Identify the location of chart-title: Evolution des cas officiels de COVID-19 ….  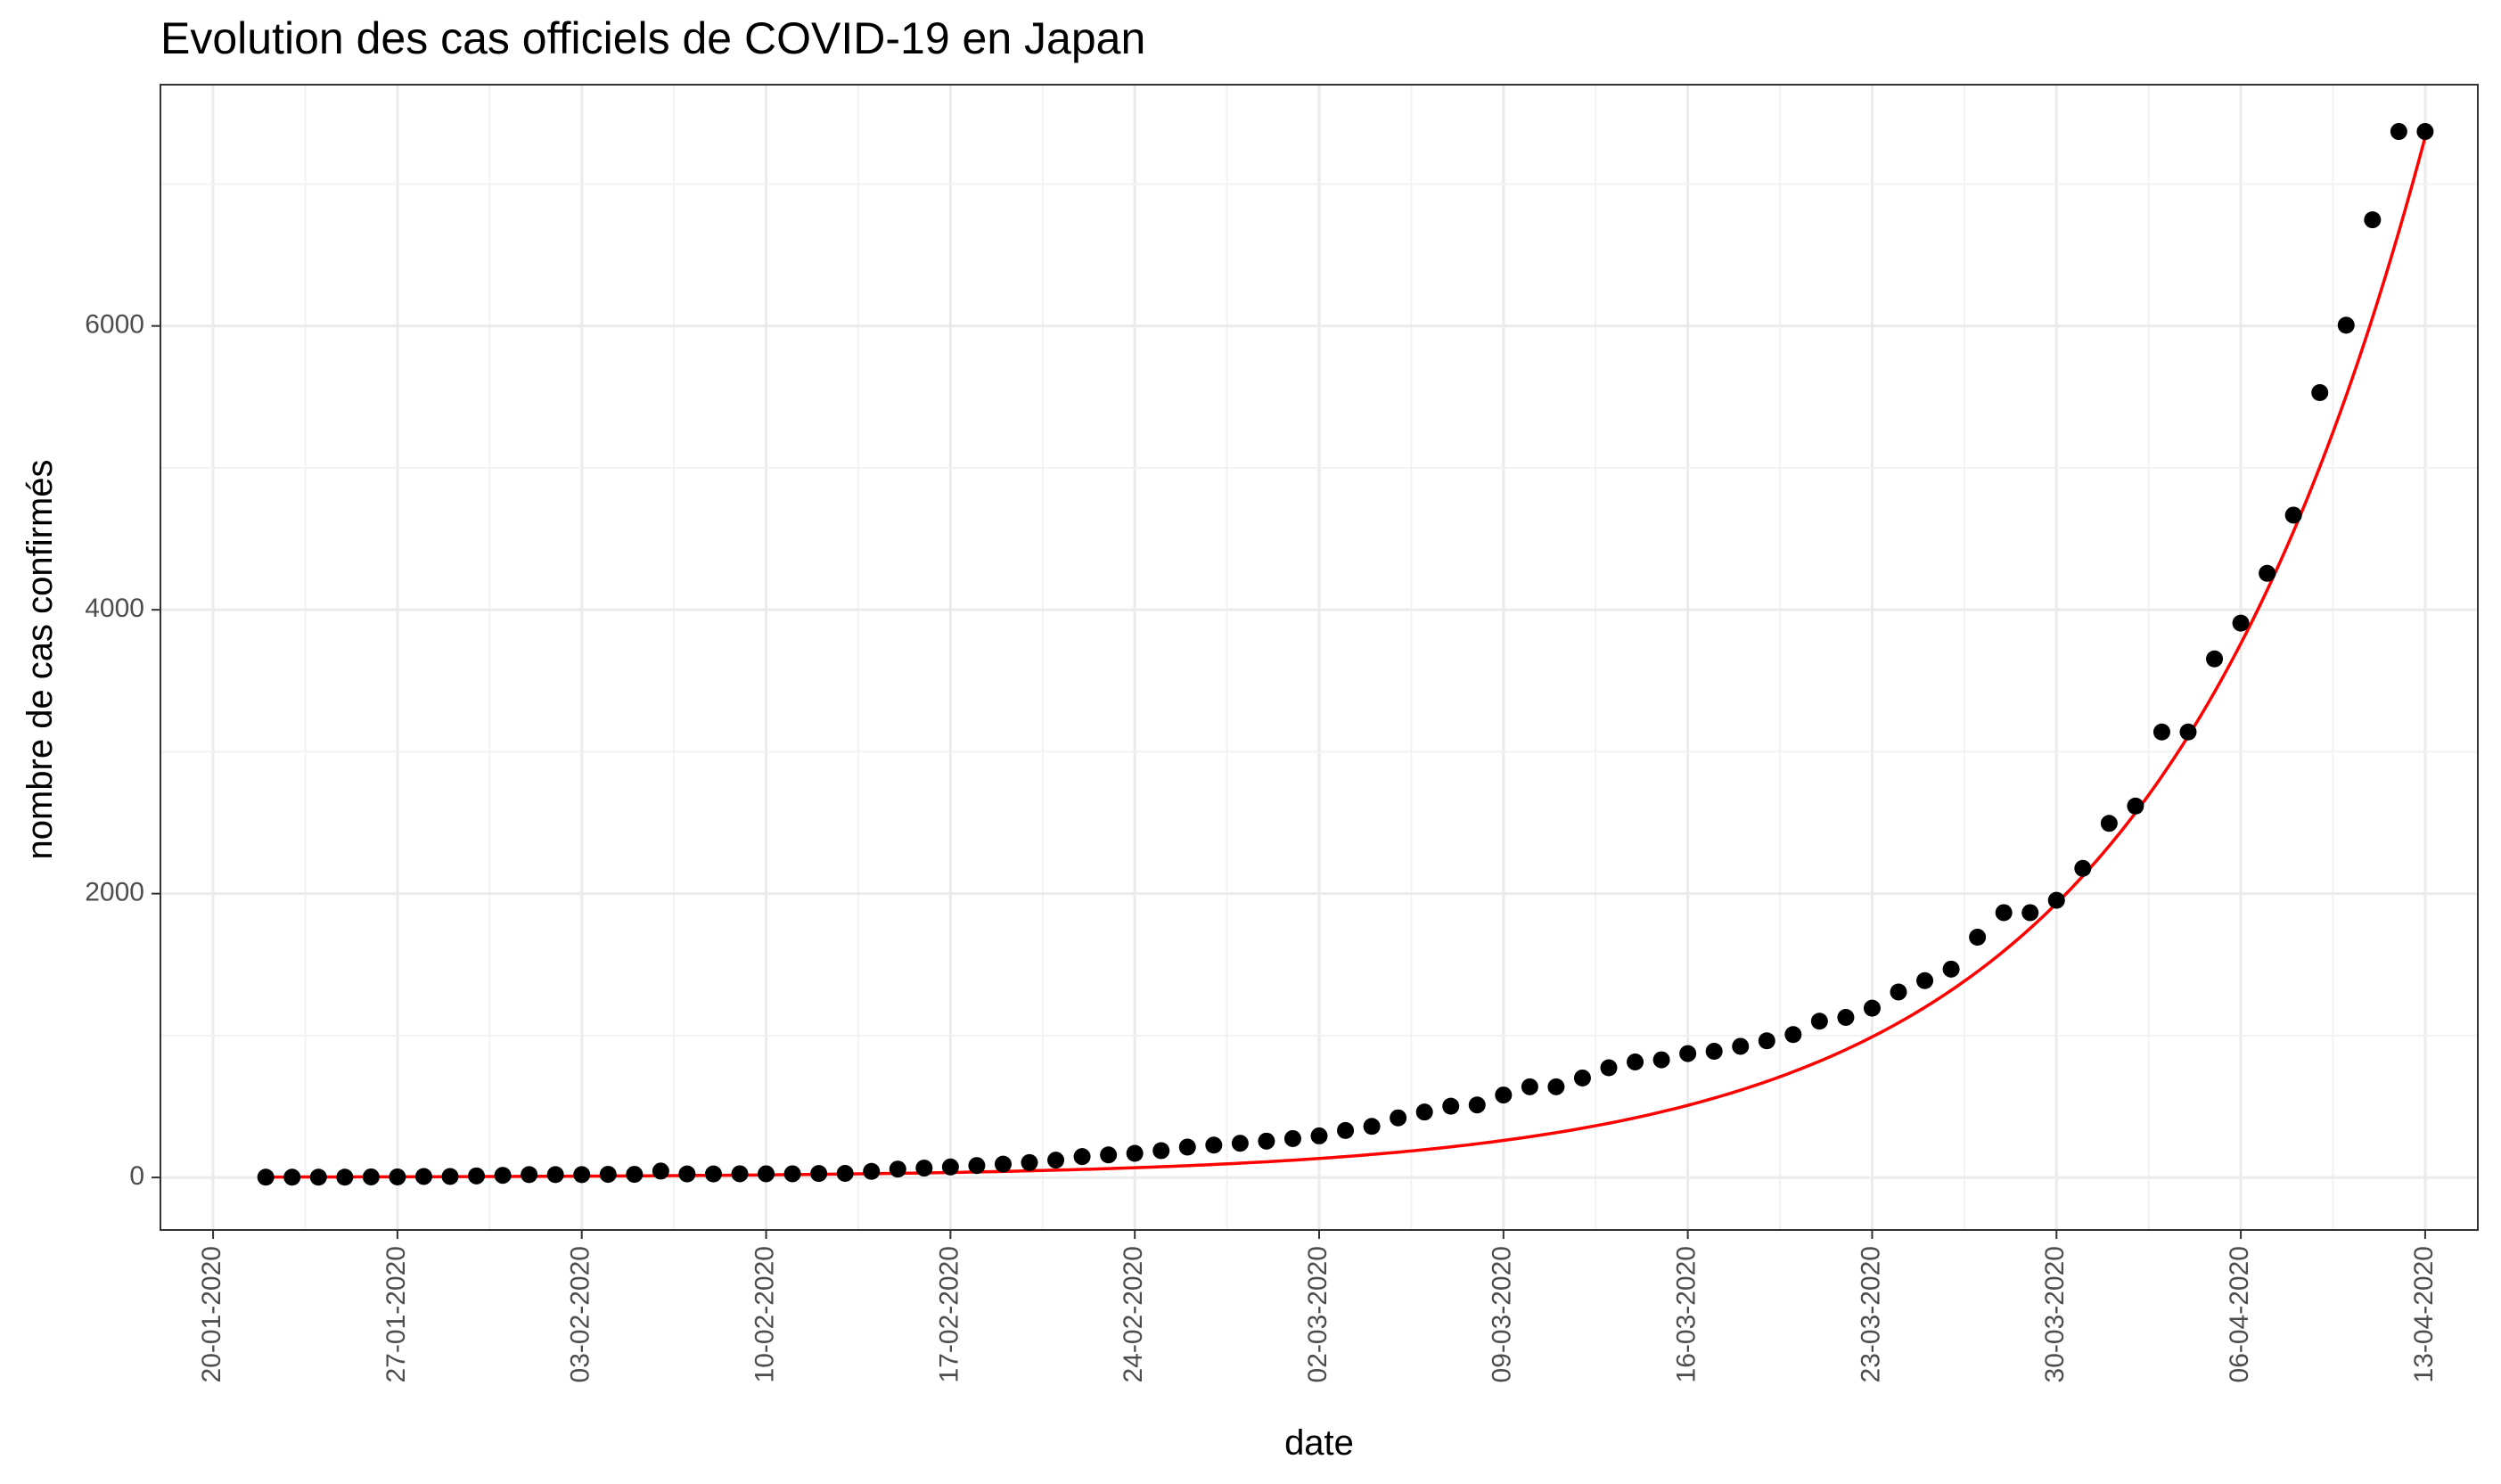
(652, 38).